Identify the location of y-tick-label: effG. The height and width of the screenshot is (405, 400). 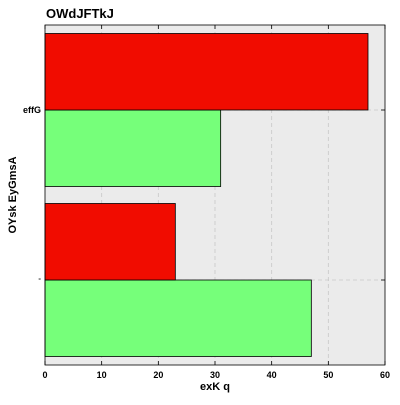
(32, 110).